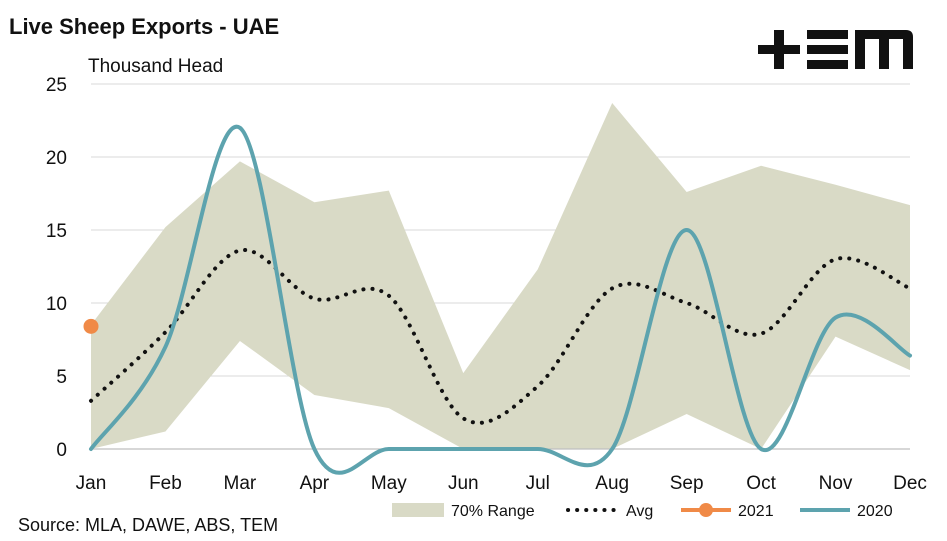 This screenshot has height=541, width=947. What do you see at coordinates (91, 483) in the screenshot?
I see `x-tick-label: Jan` at bounding box center [91, 483].